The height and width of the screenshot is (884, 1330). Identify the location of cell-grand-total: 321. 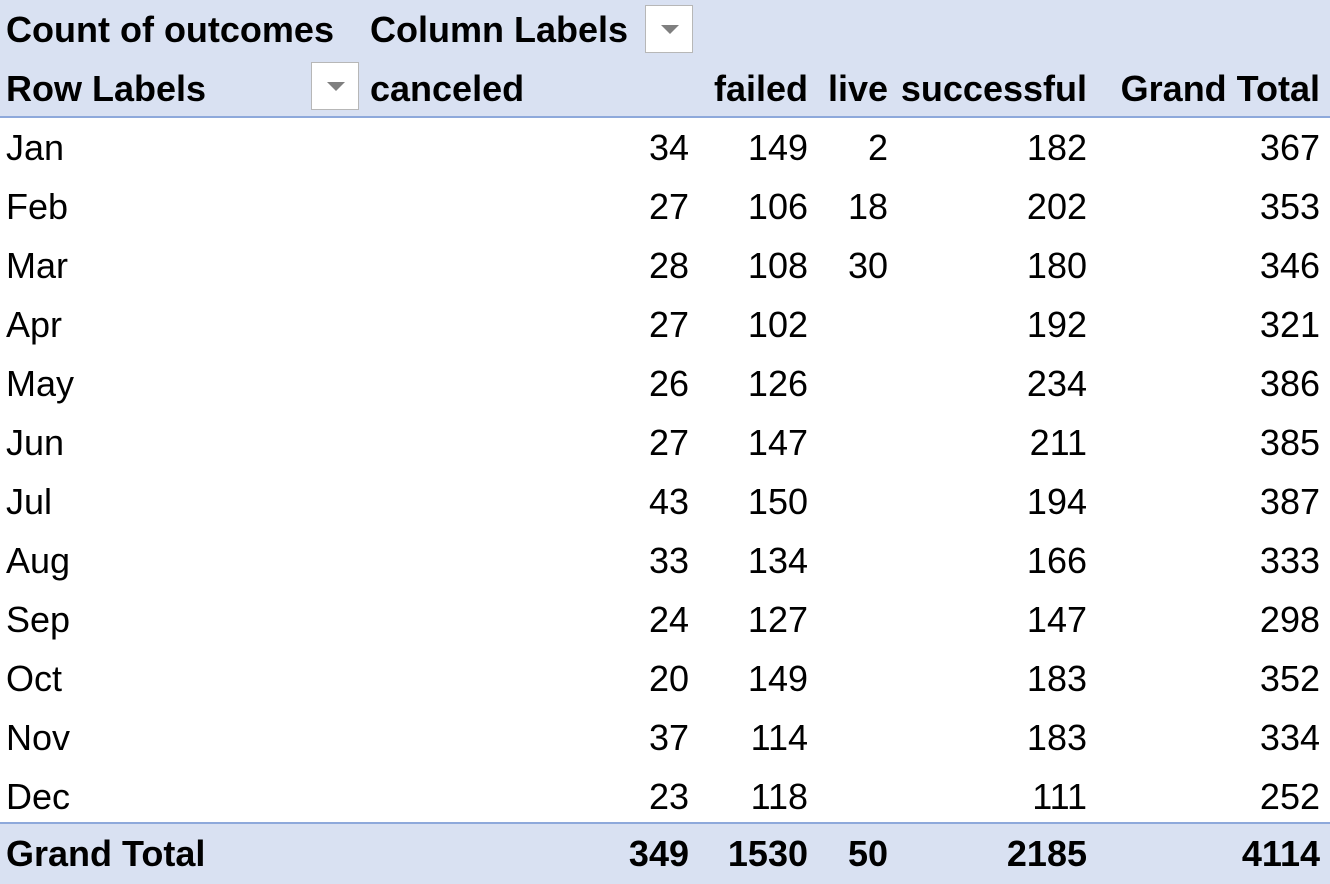
(1289, 324).